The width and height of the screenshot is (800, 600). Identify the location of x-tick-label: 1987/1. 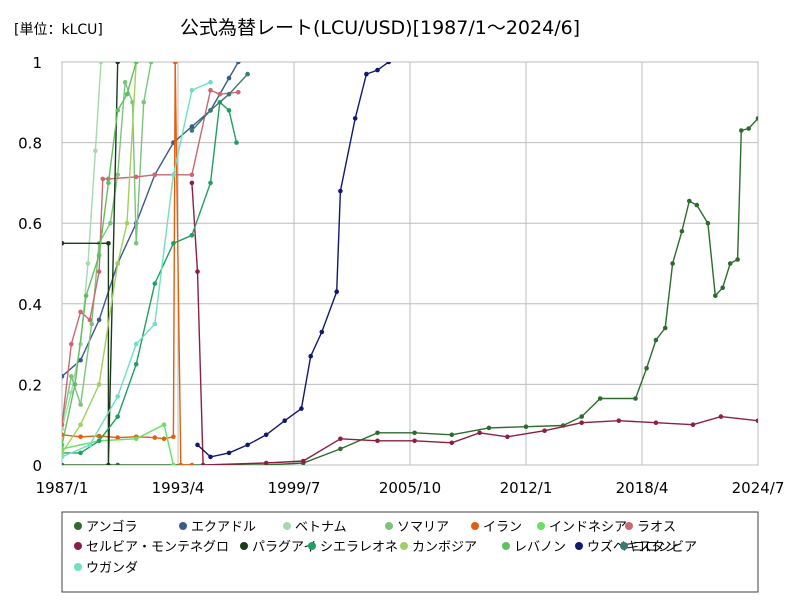
(62, 488).